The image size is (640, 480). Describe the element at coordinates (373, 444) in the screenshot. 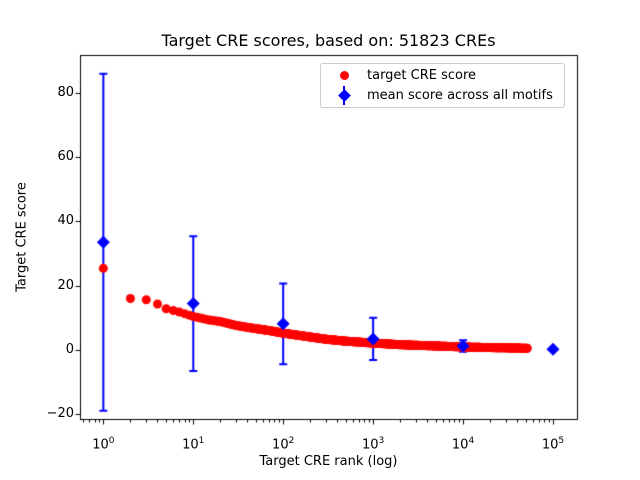

I see `x-tick-label: 103` at that location.